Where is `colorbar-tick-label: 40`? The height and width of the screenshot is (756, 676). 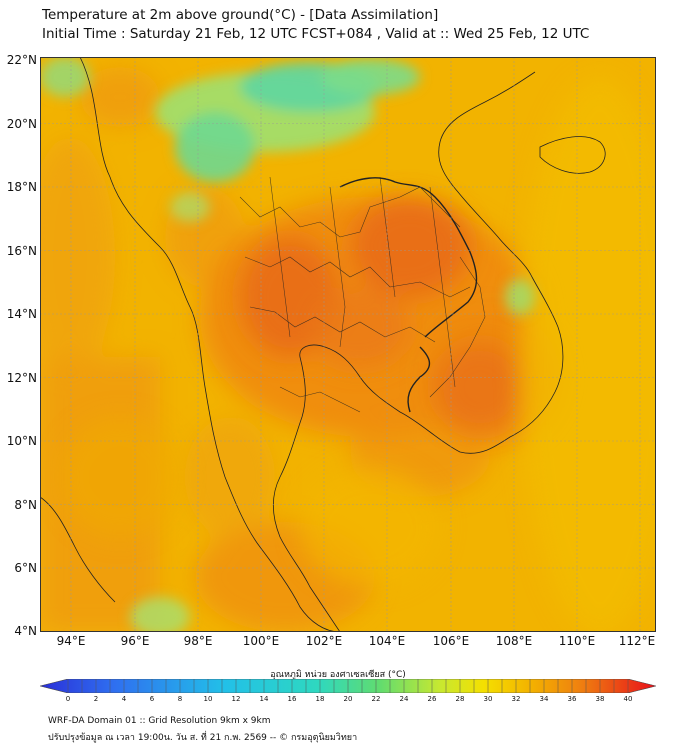 colorbar-tick-label: 40 is located at coordinates (628, 699).